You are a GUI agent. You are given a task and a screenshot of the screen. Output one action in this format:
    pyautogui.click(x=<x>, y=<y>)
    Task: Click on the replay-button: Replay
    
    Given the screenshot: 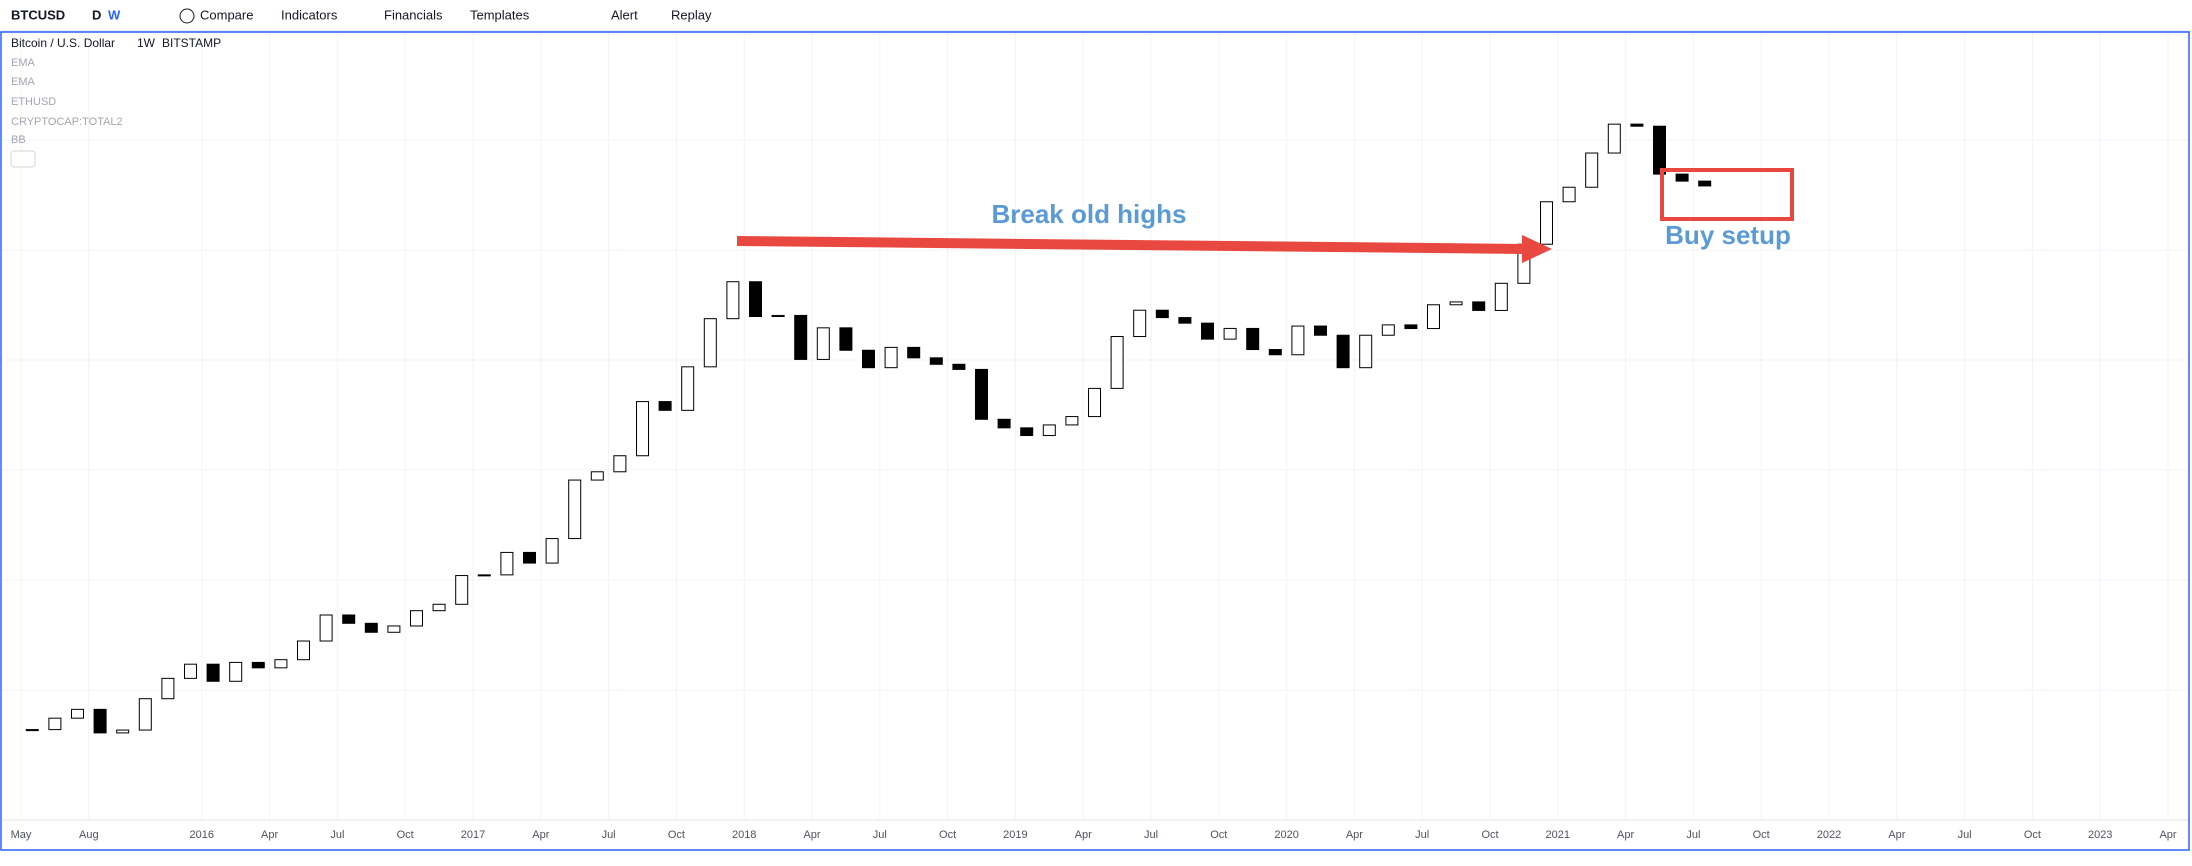 What is the action you would take?
    pyautogui.click(x=691, y=14)
    